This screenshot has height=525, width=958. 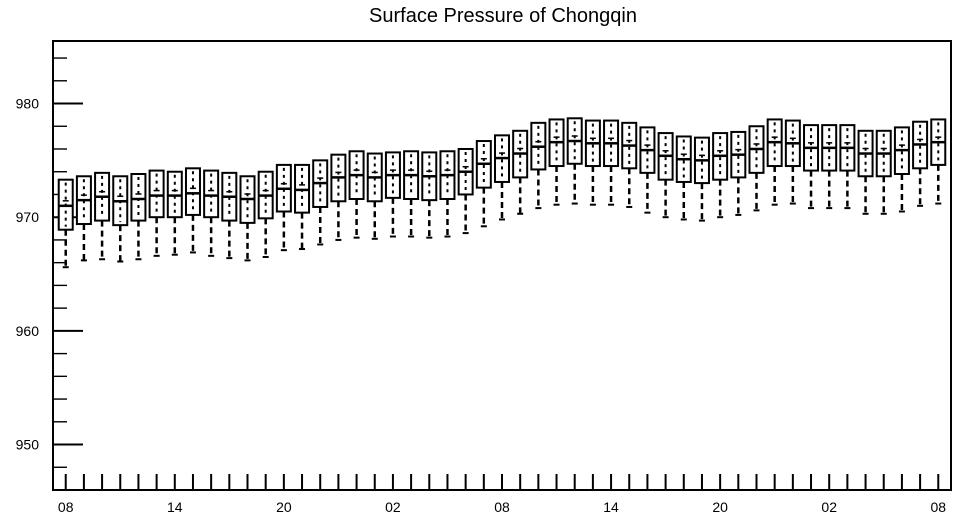 What do you see at coordinates (503, 16) in the screenshot?
I see `chart-title: Surface Pressure of Chongqin` at bounding box center [503, 16].